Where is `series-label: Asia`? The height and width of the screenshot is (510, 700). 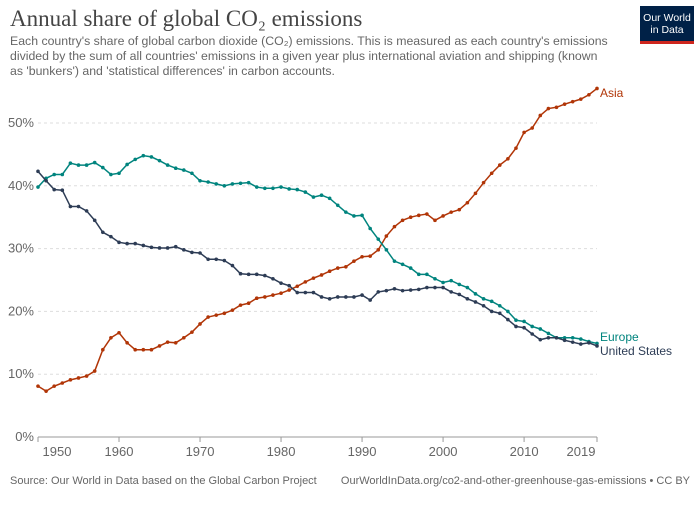 series-label: Asia is located at coordinates (612, 93).